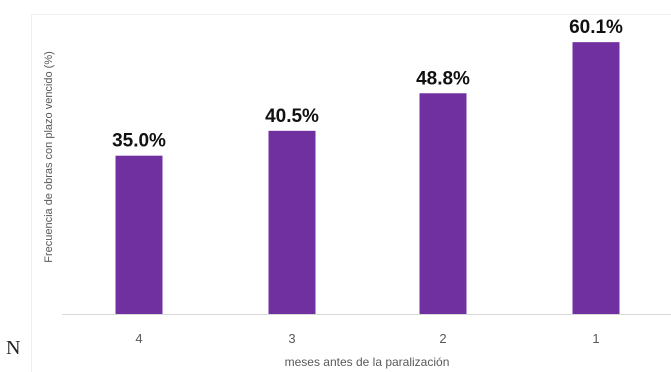 The image size is (671, 372). Describe the element at coordinates (595, 338) in the screenshot. I see `x-tick-label-1: 1` at that location.